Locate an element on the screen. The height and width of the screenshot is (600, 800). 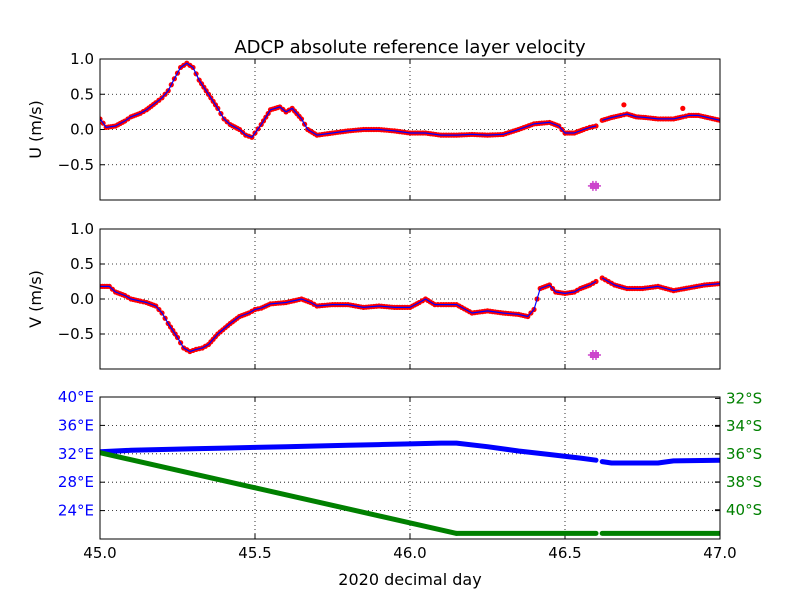
right-y-tick-label: 34°S is located at coordinates (744, 426).